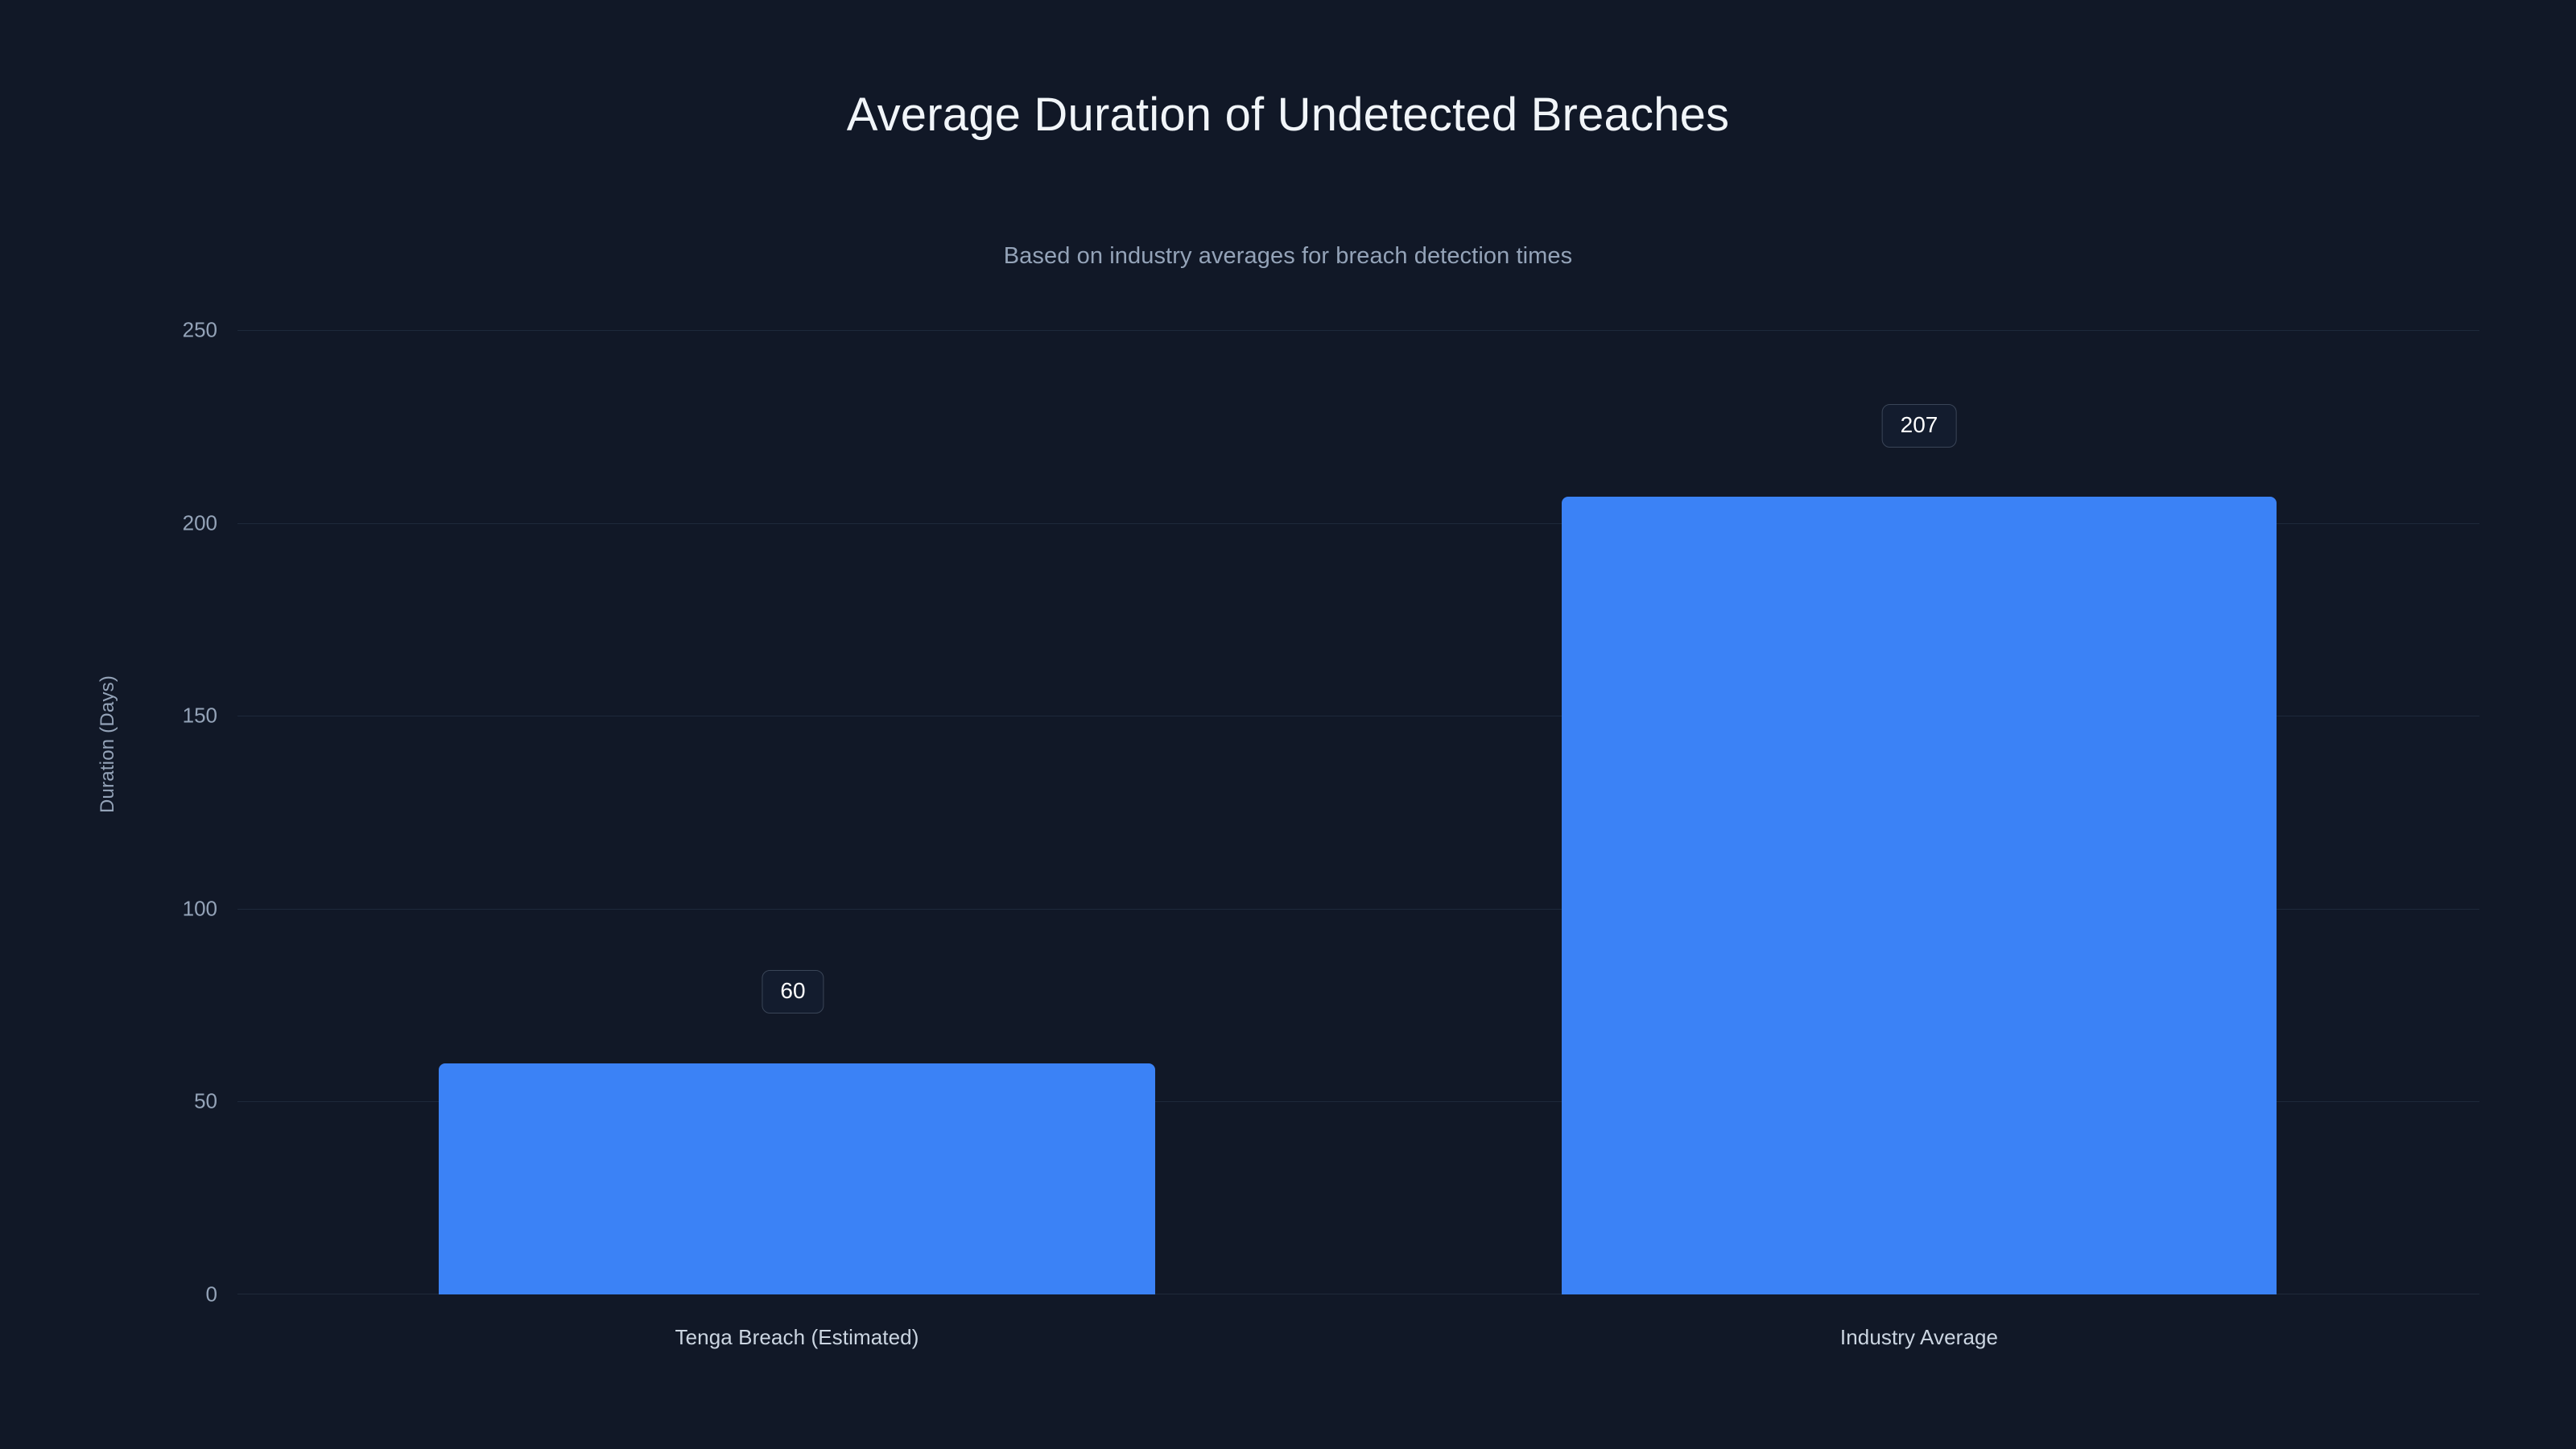 The height and width of the screenshot is (1449, 2576). What do you see at coordinates (1288, 115) in the screenshot?
I see `chart-title: Average Duration of Undetected Breaches` at bounding box center [1288, 115].